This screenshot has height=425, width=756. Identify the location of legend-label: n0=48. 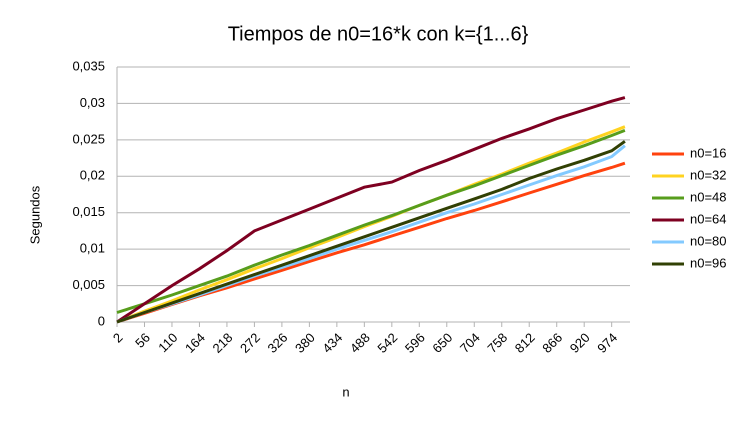
(708, 196).